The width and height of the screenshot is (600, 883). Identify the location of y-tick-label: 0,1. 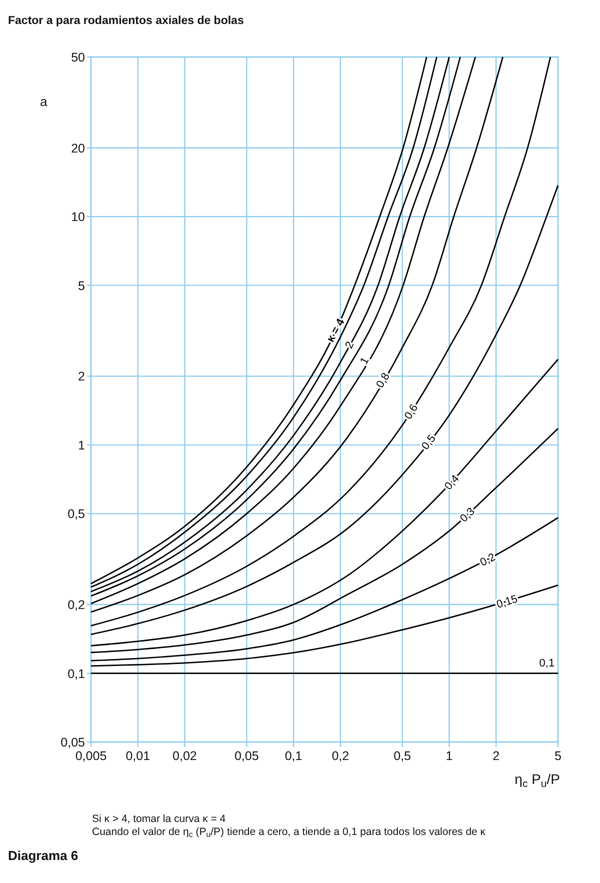
(77, 673).